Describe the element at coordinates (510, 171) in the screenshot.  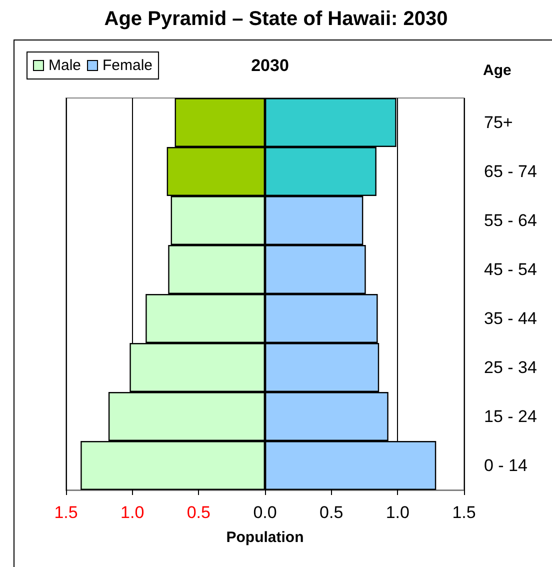
I see `y-tick-label: 65 - 74` at that location.